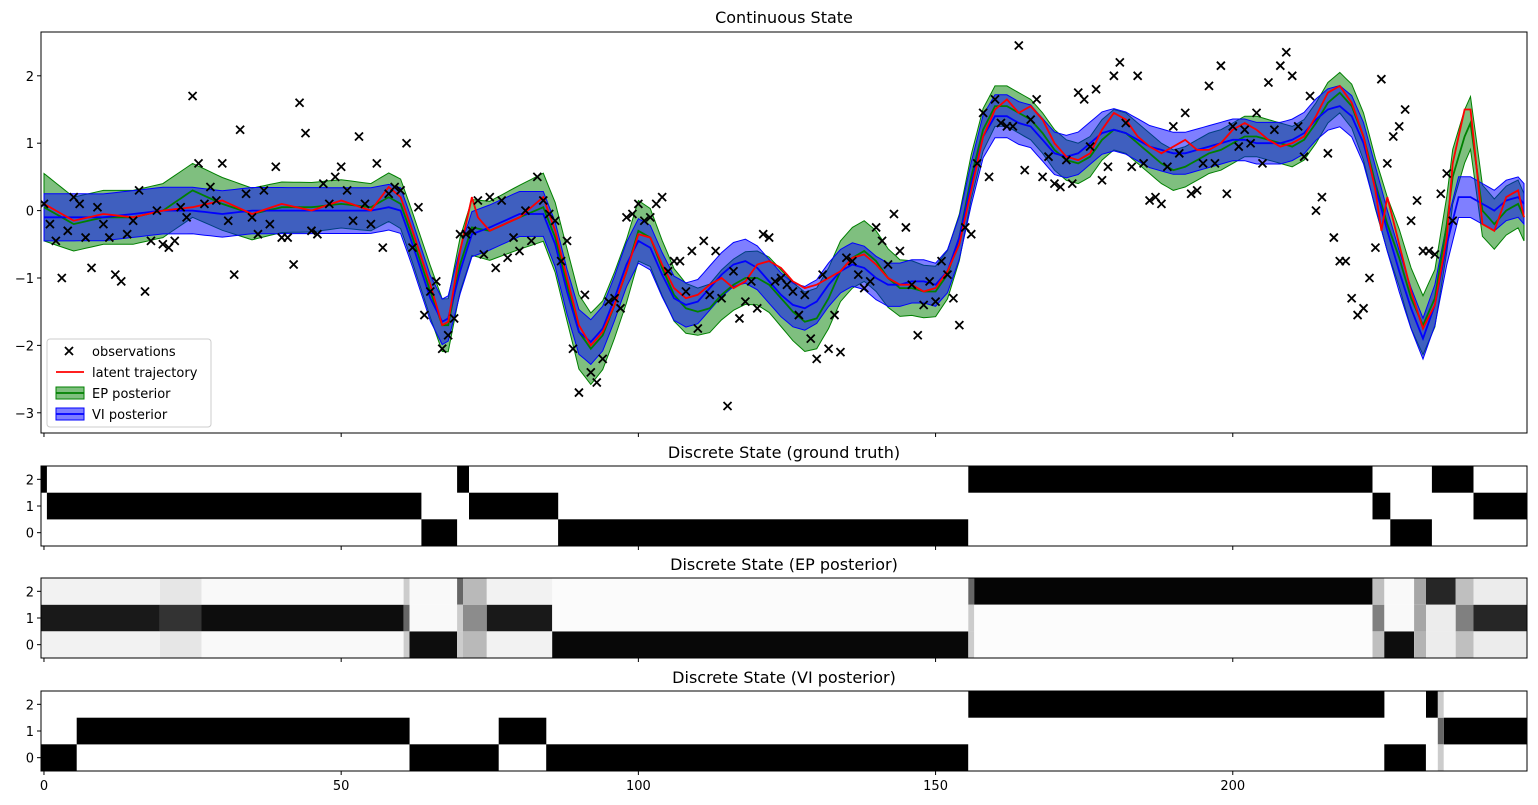  I want to click on discrete-ground-truth-panel: Discrete State (ground truth) 0 1 2, so click(777, 496).